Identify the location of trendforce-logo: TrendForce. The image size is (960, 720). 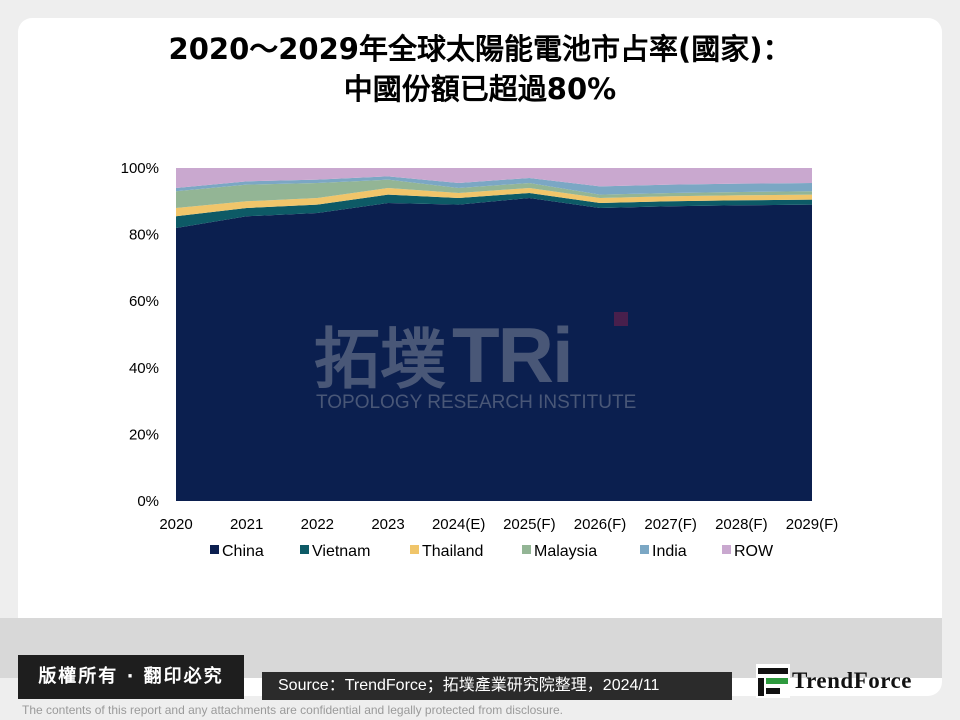
(847, 680).